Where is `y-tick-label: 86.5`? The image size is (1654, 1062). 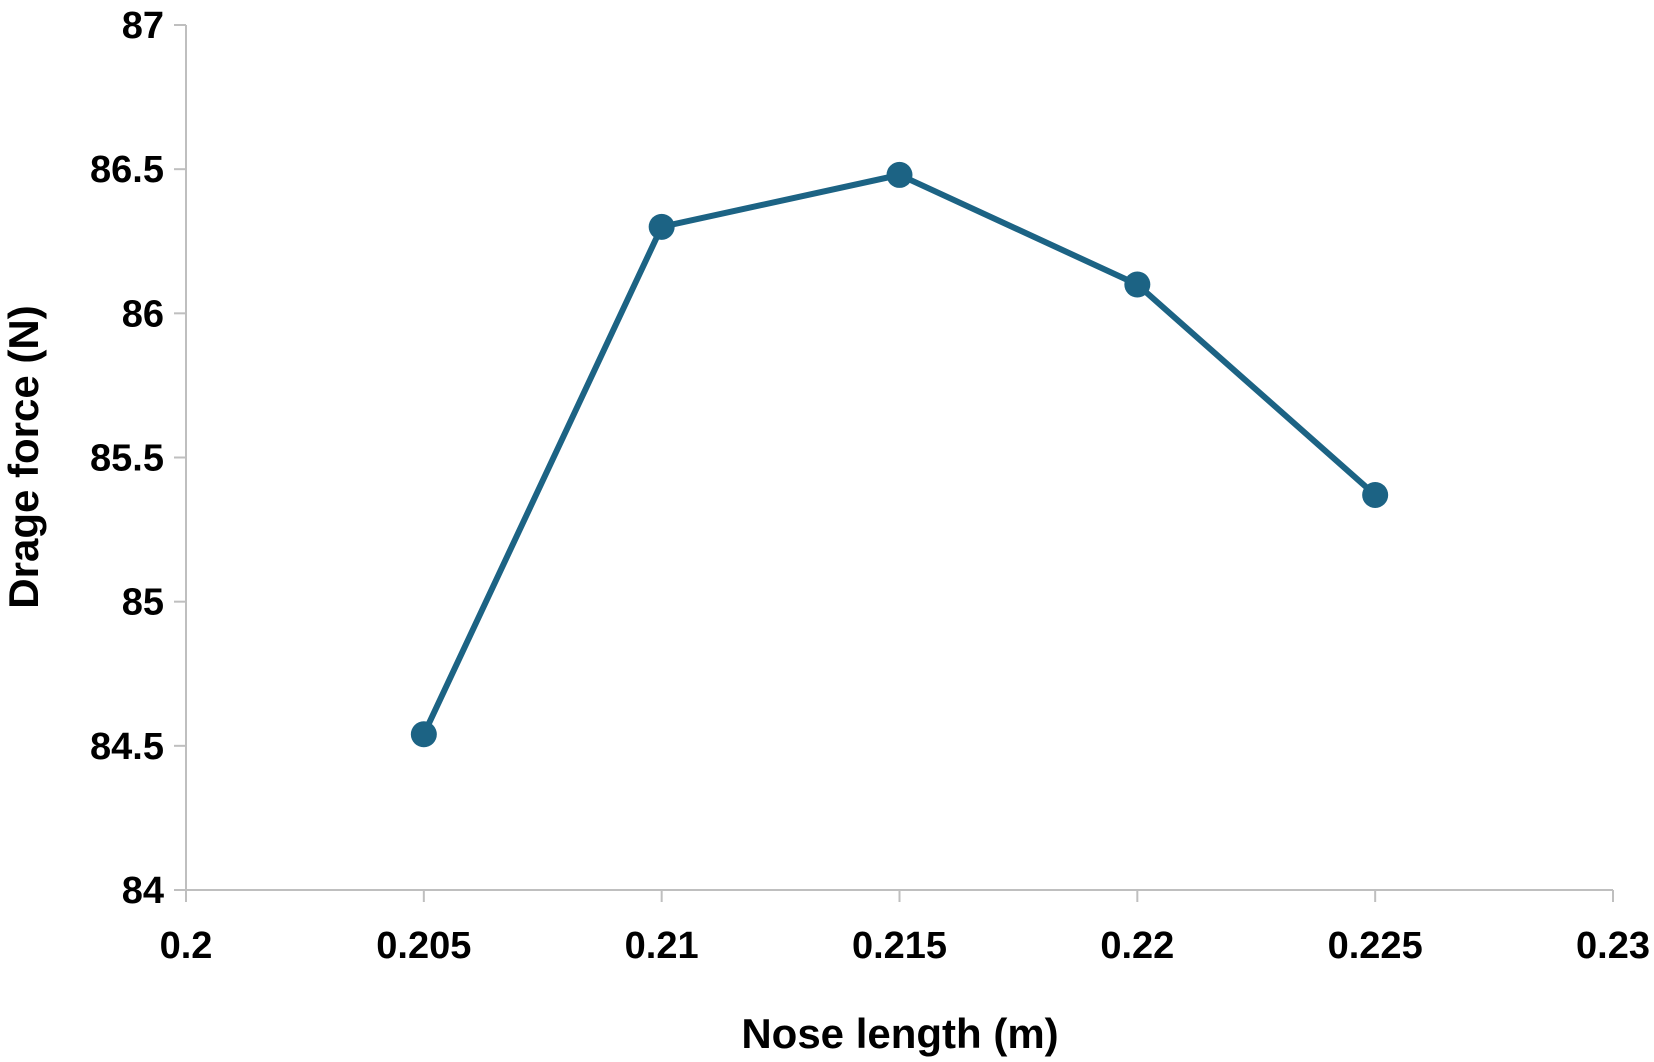 y-tick-label: 86.5 is located at coordinates (127, 170).